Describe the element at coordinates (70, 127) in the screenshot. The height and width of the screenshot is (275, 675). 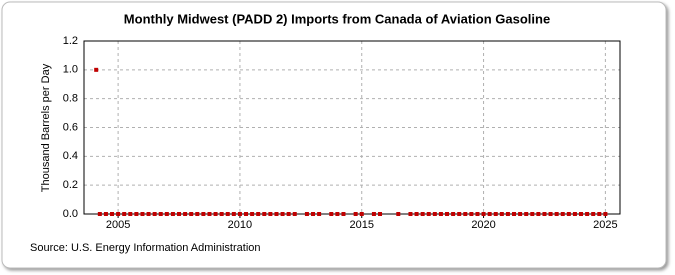
I see `y-tick-label: 0.6` at that location.